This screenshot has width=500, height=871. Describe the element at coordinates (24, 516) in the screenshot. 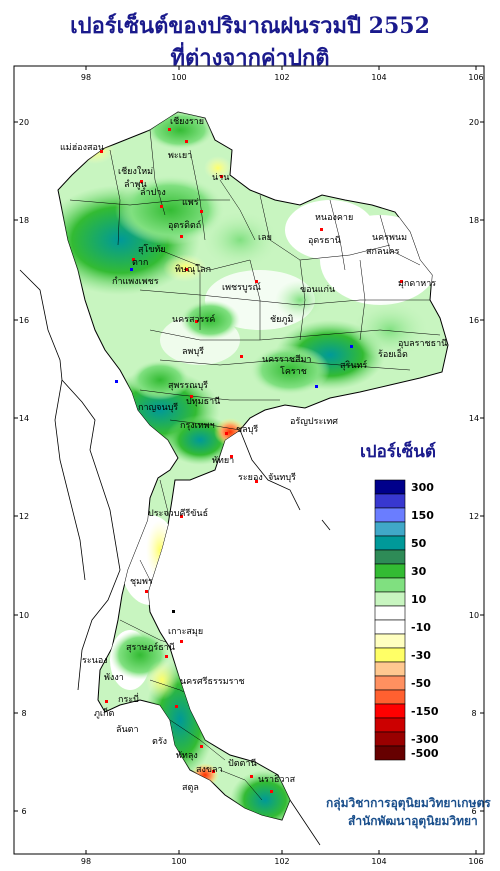

I see `lat-label-left: 12` at that location.